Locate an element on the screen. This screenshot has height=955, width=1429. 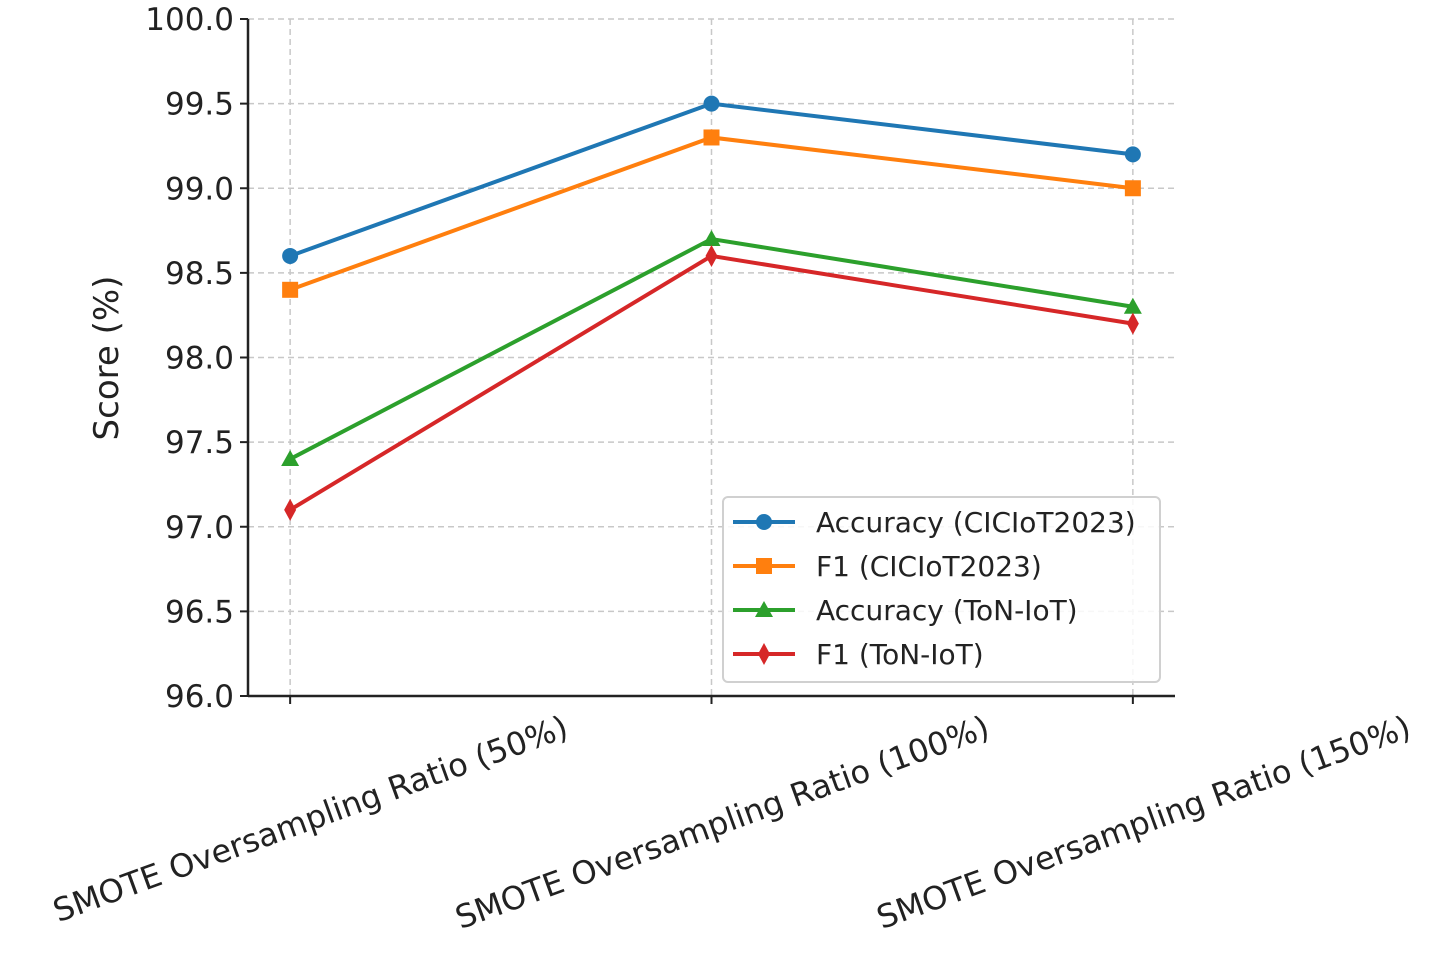
y-tick-label: 100.0 is located at coordinates (189, 20).